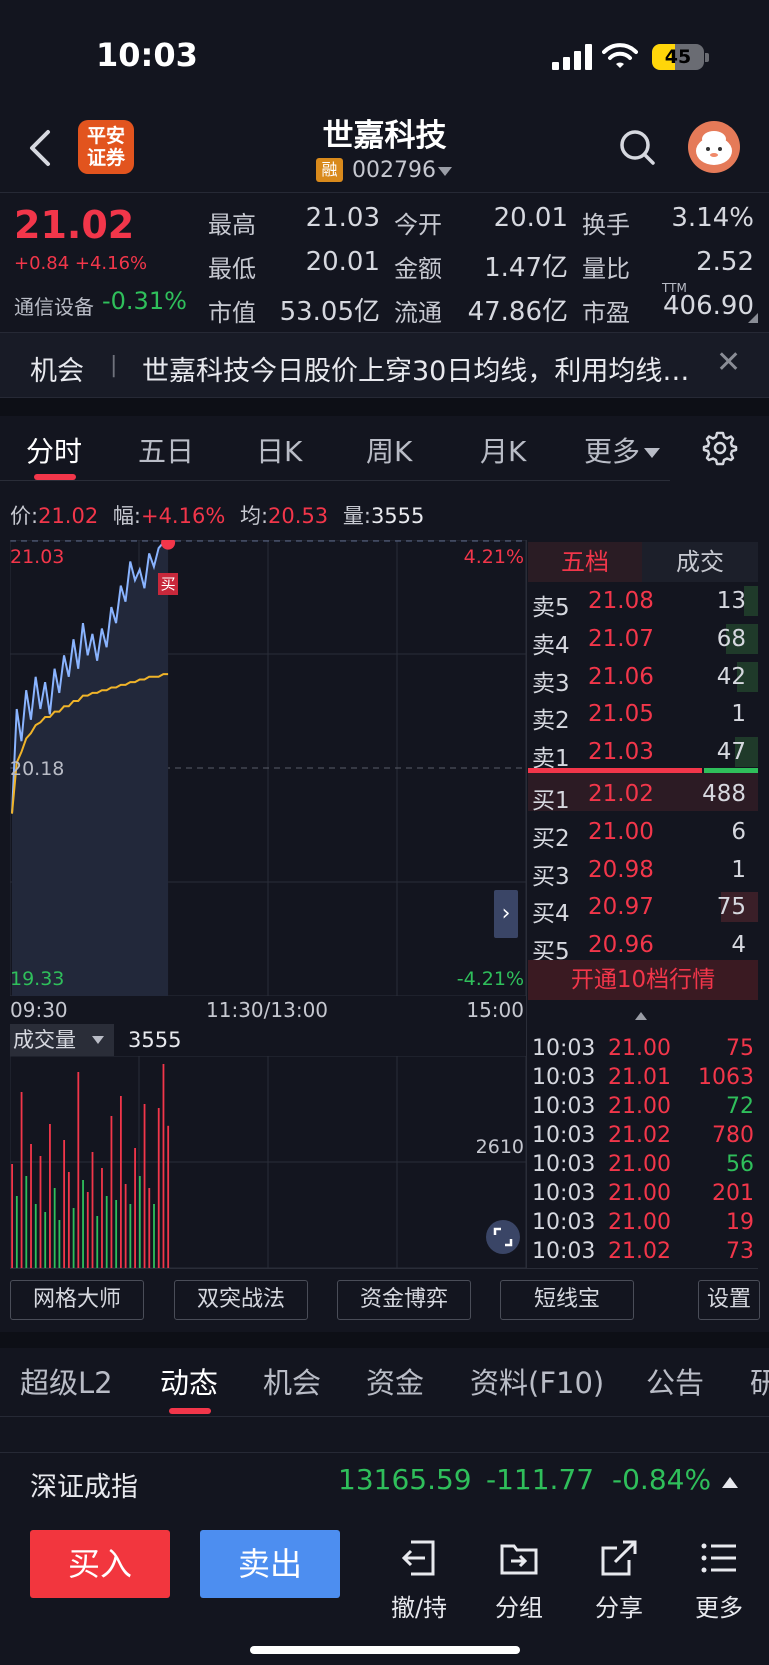 This screenshot has width=769, height=1665. What do you see at coordinates (643, 677) in the screenshot?
I see `ask-row: 卖3 21.06 42` at bounding box center [643, 677].